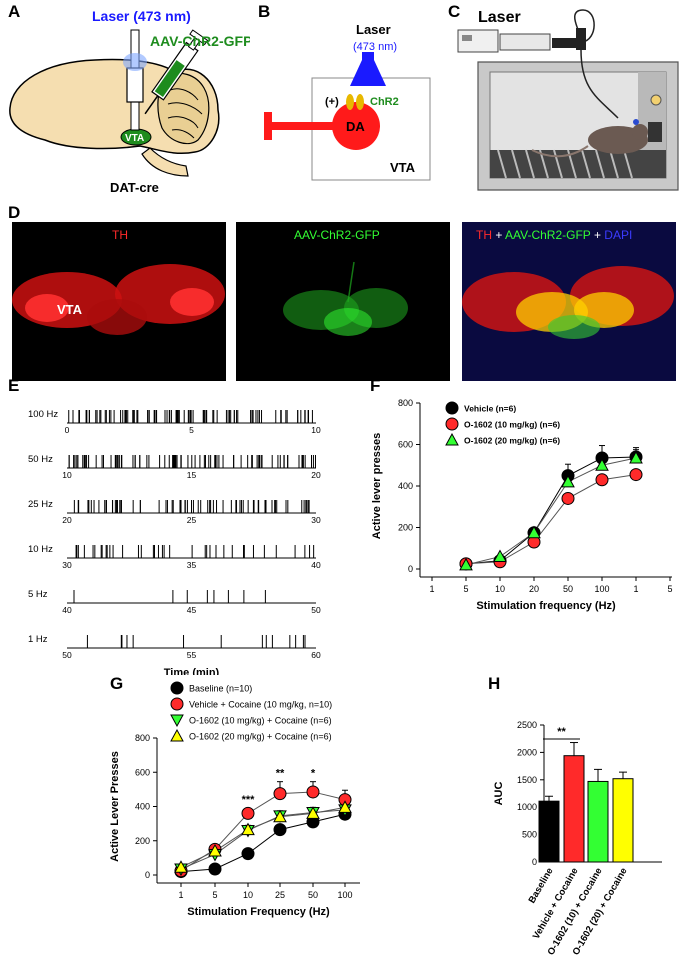 Image resolution: width=700 pixels, height=958 pixels. What do you see at coordinates (260, 737) in the screenshot?
I see `legend-label: O-1602 (20 mg/kg) + Cocaine (n=6)` at bounding box center [260, 737].